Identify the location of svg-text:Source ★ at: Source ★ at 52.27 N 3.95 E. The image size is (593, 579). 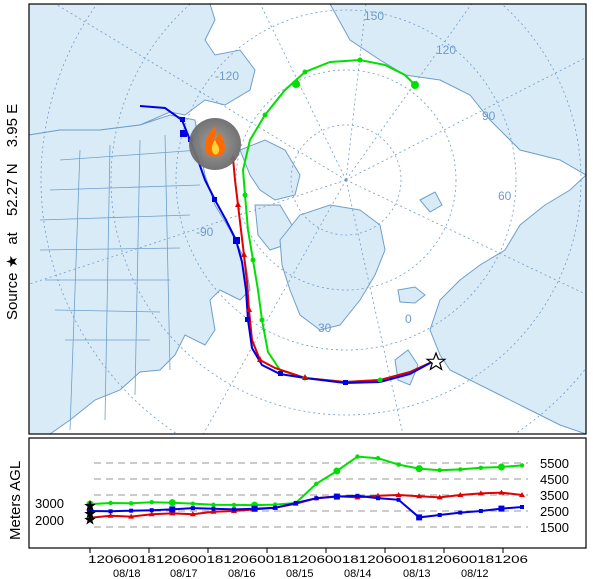
(12, 212).